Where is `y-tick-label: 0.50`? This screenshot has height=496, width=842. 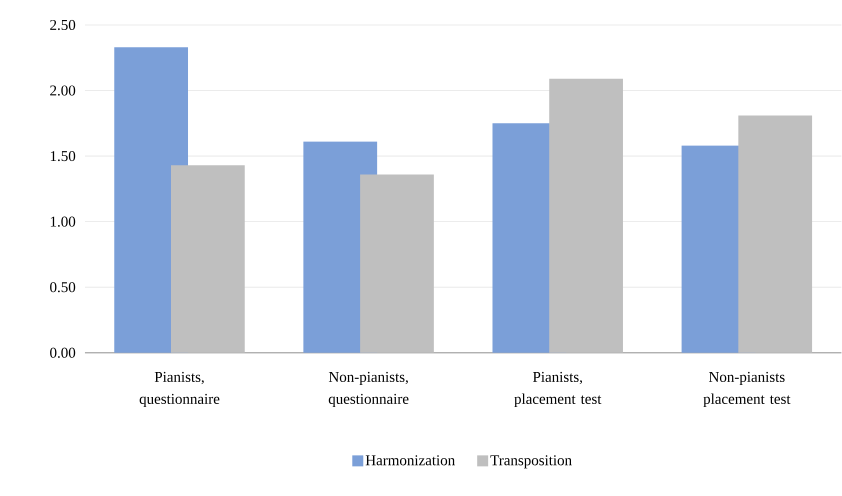 y-tick-label: 0.50 is located at coordinates (63, 287).